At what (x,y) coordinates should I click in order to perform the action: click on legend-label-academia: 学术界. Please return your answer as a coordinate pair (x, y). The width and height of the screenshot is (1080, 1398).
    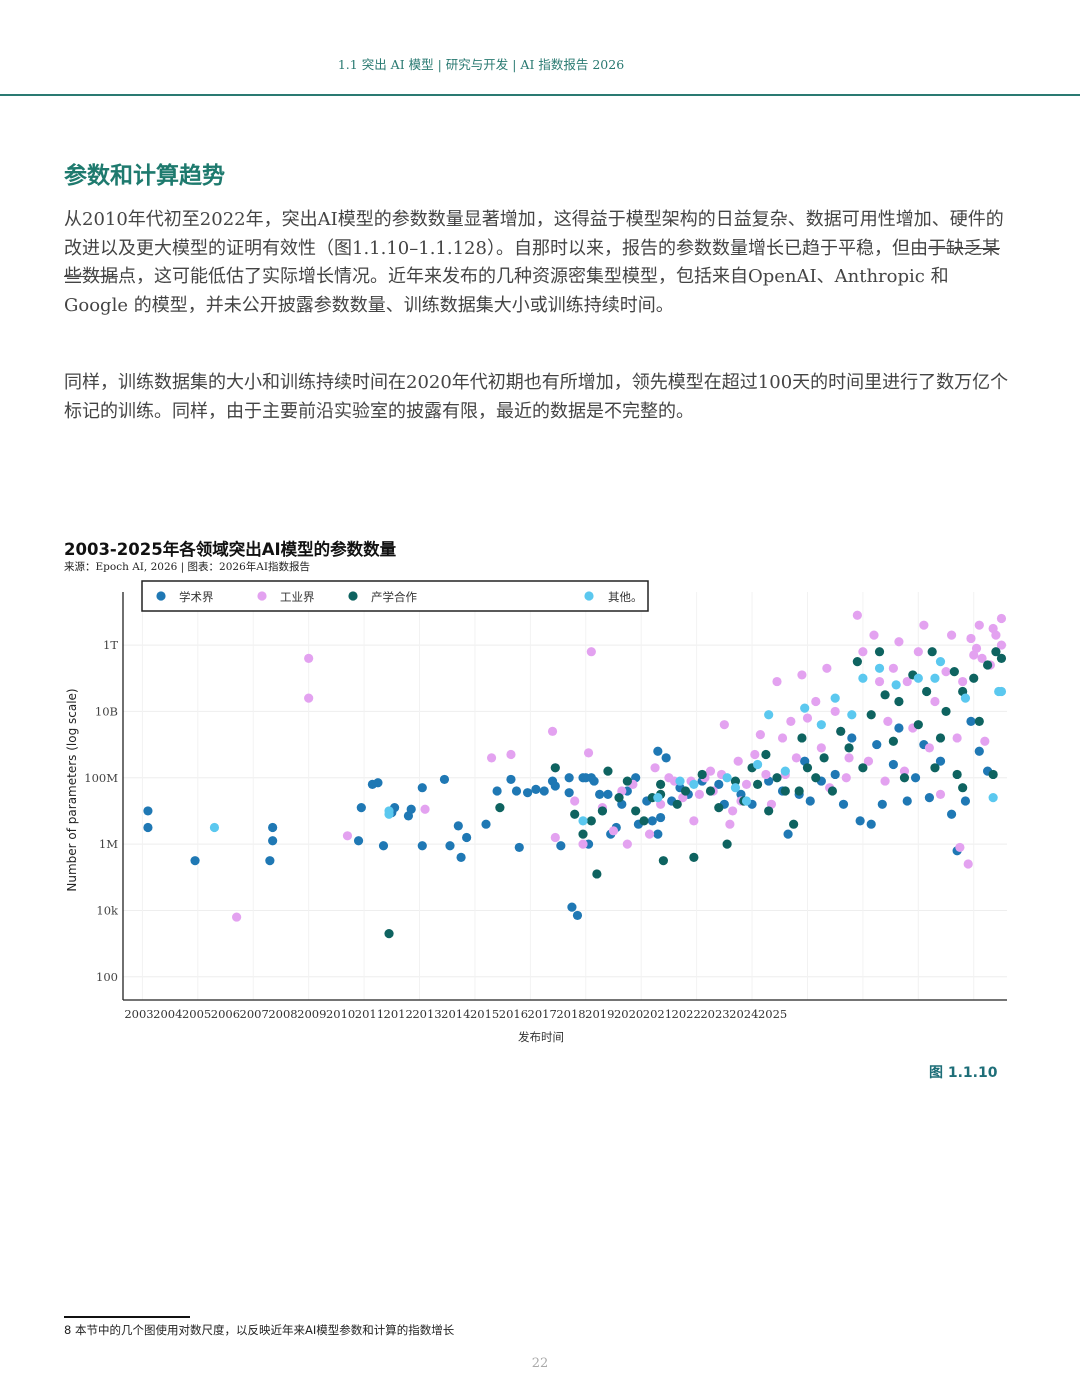
    Looking at the image, I should click on (196, 597).